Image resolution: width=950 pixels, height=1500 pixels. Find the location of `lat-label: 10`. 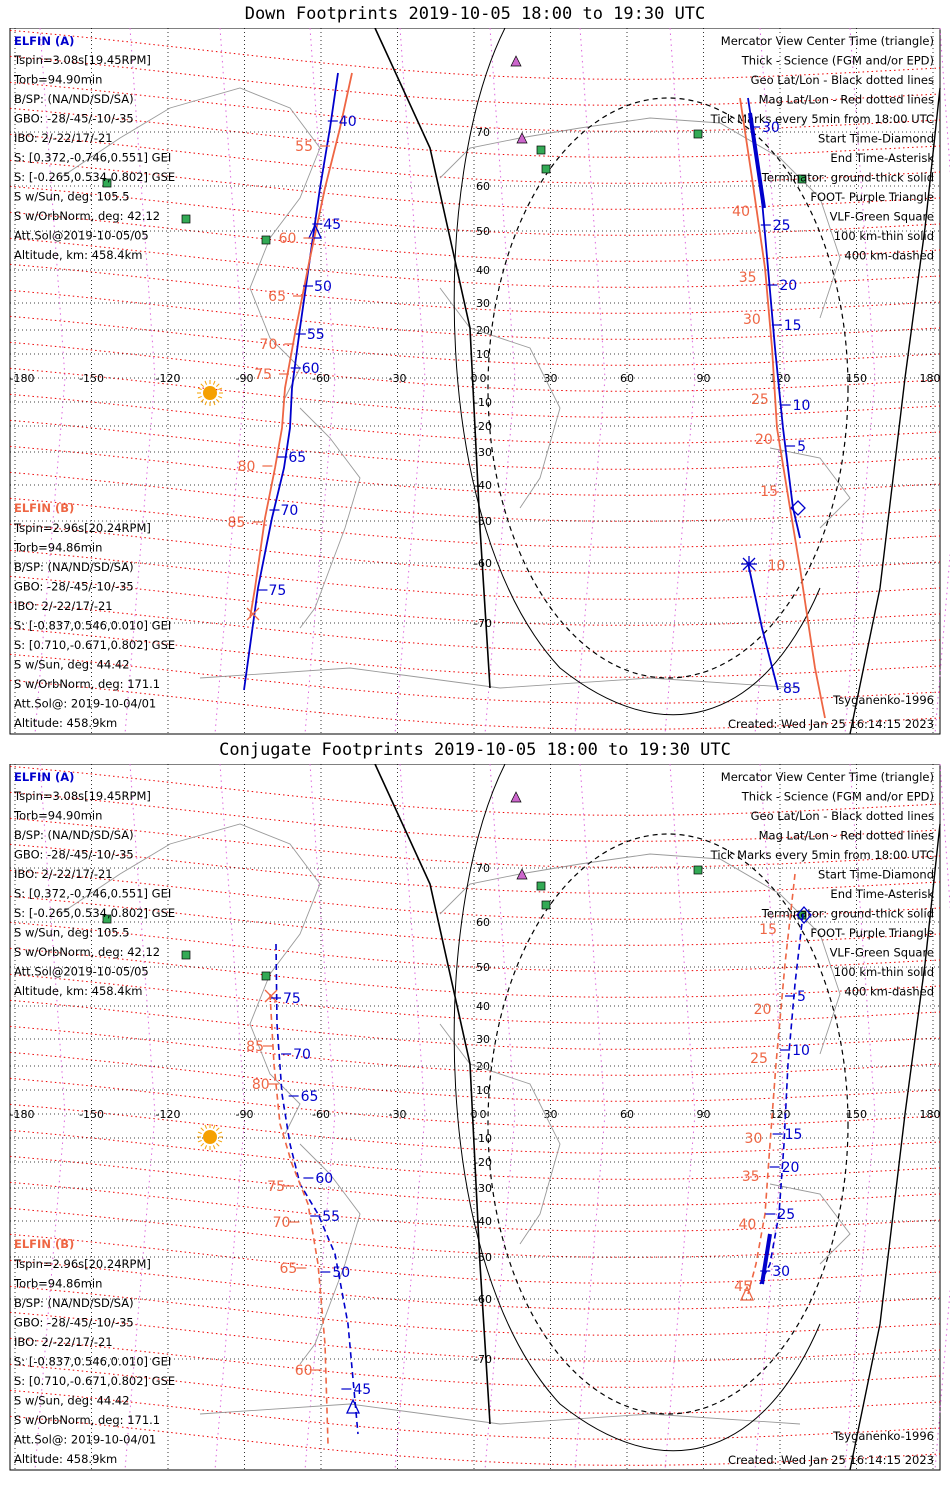

lat-label: 10 is located at coordinates (483, 354).